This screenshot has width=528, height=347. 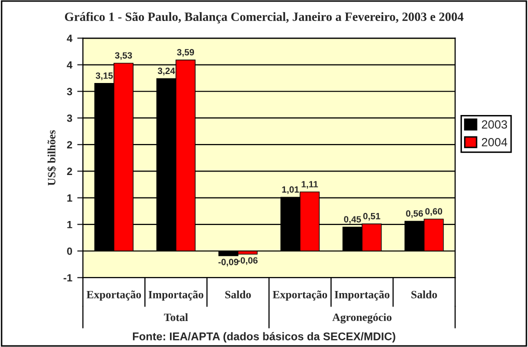 I want to click on text: Agronegócio, so click(x=362, y=318).